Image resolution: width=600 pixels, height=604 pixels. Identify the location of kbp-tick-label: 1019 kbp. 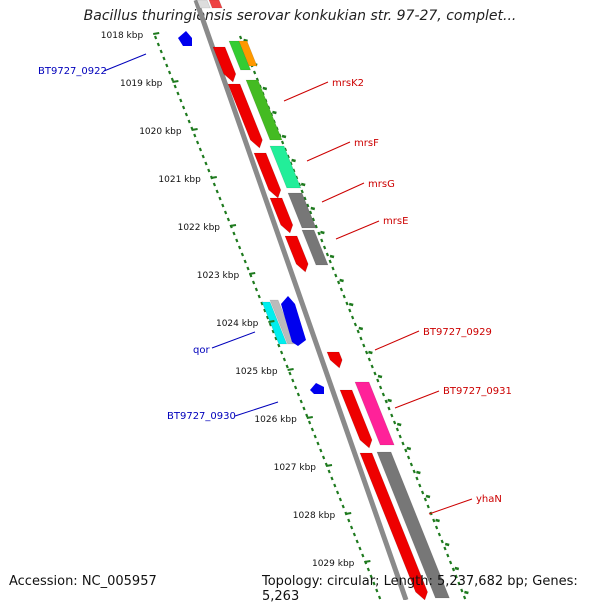
(141, 84).